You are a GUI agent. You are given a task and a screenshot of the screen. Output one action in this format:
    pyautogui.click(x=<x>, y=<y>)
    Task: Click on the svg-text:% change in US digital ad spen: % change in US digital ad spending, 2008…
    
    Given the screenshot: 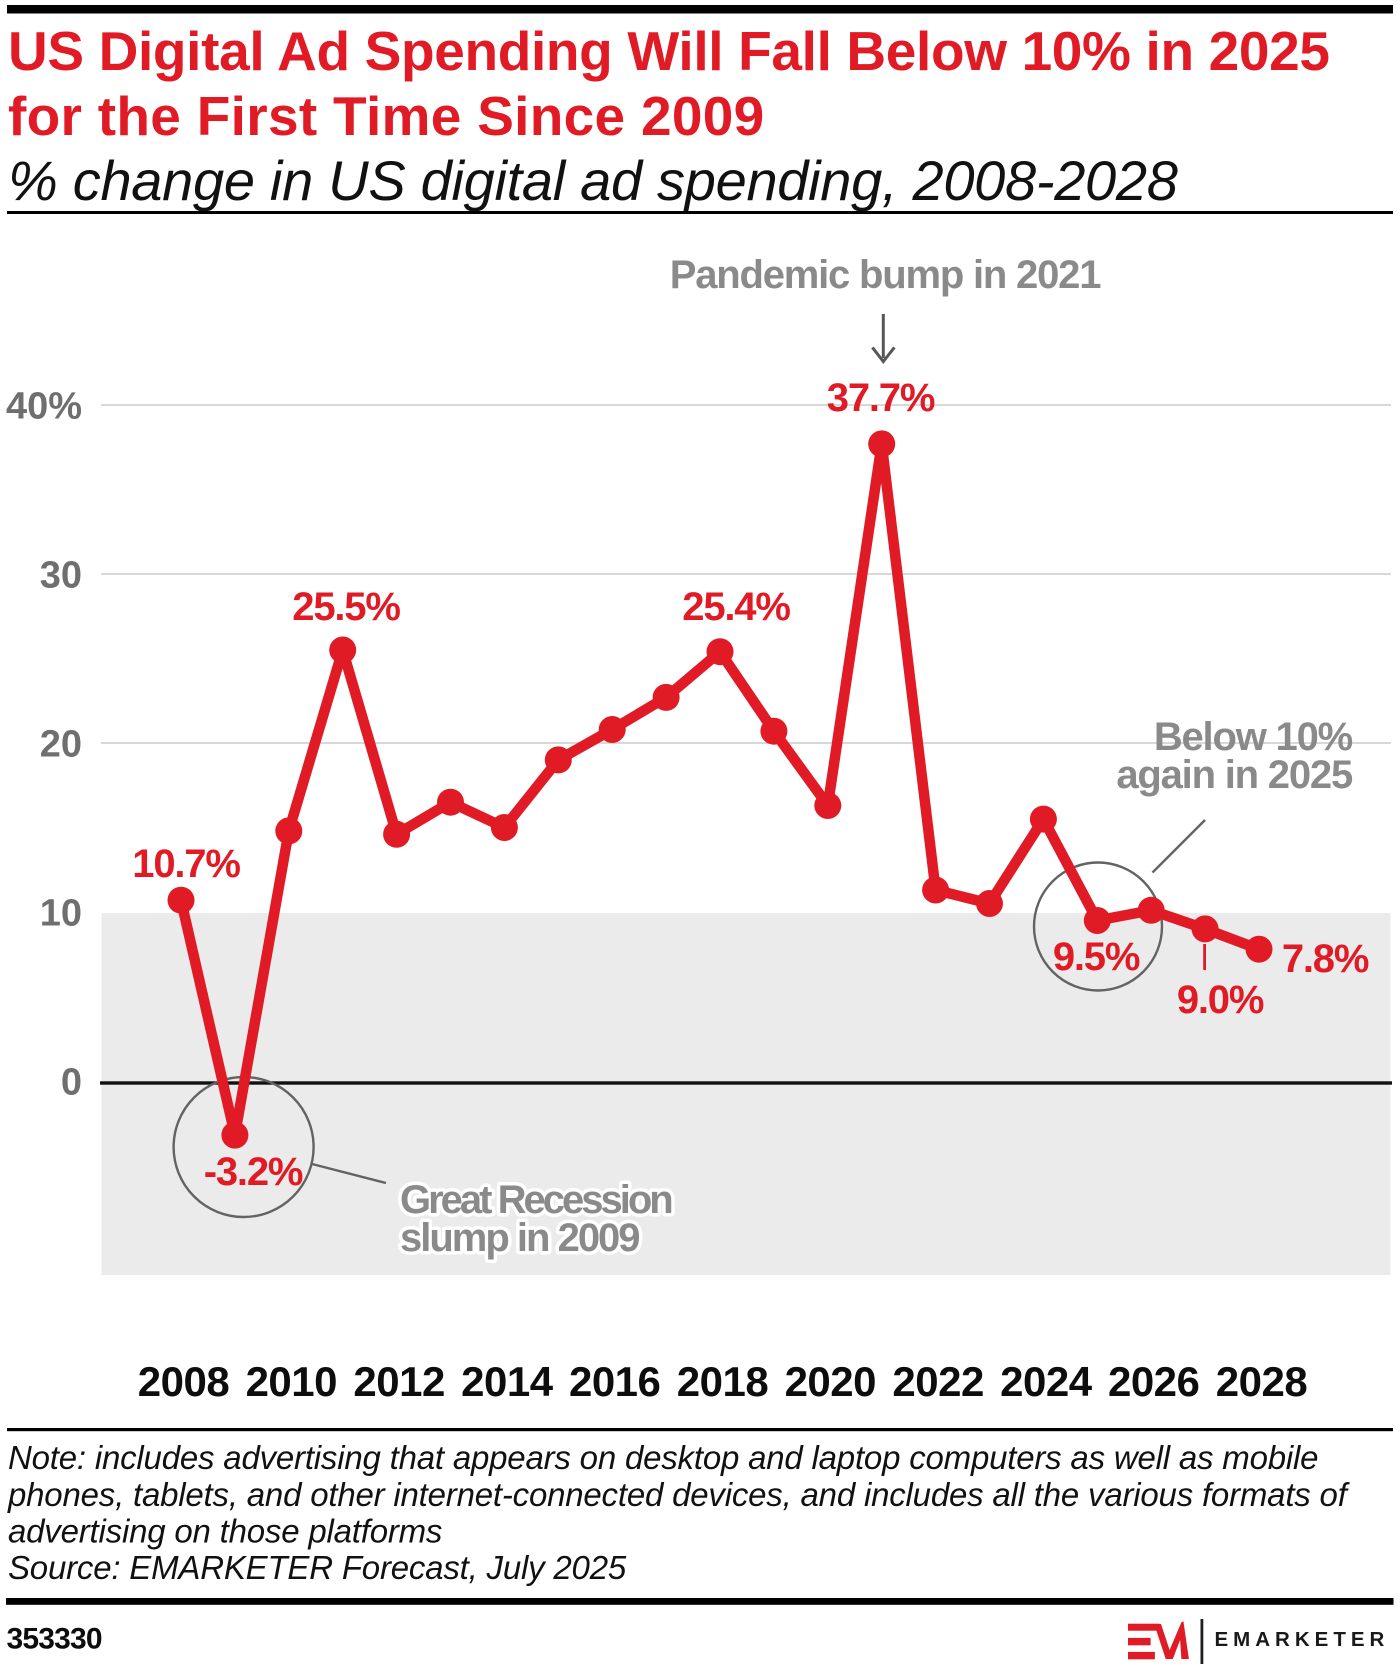 What is the action you would take?
    pyautogui.click(x=593, y=180)
    